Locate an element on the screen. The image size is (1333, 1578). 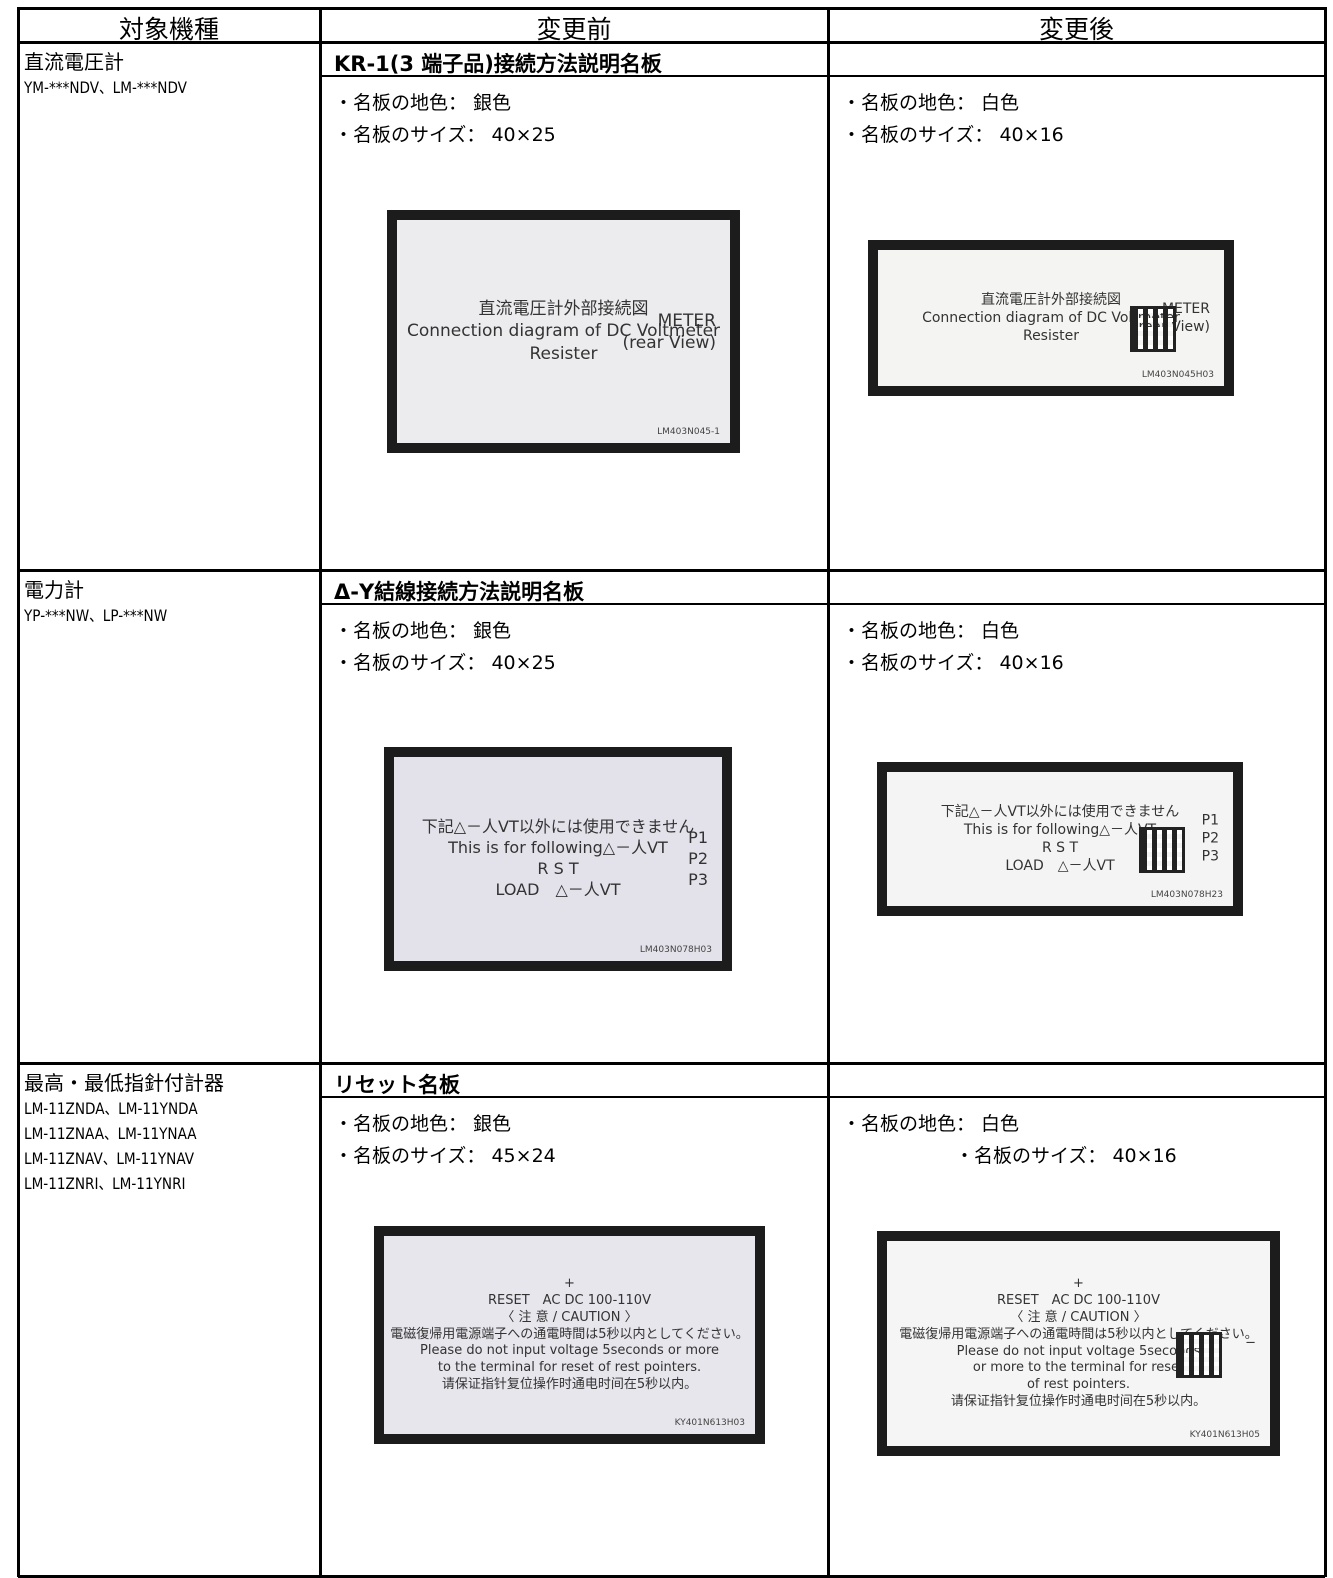
model-list: LM-11ZNRI、LM-11YNRI is located at coordinates (105, 1183).